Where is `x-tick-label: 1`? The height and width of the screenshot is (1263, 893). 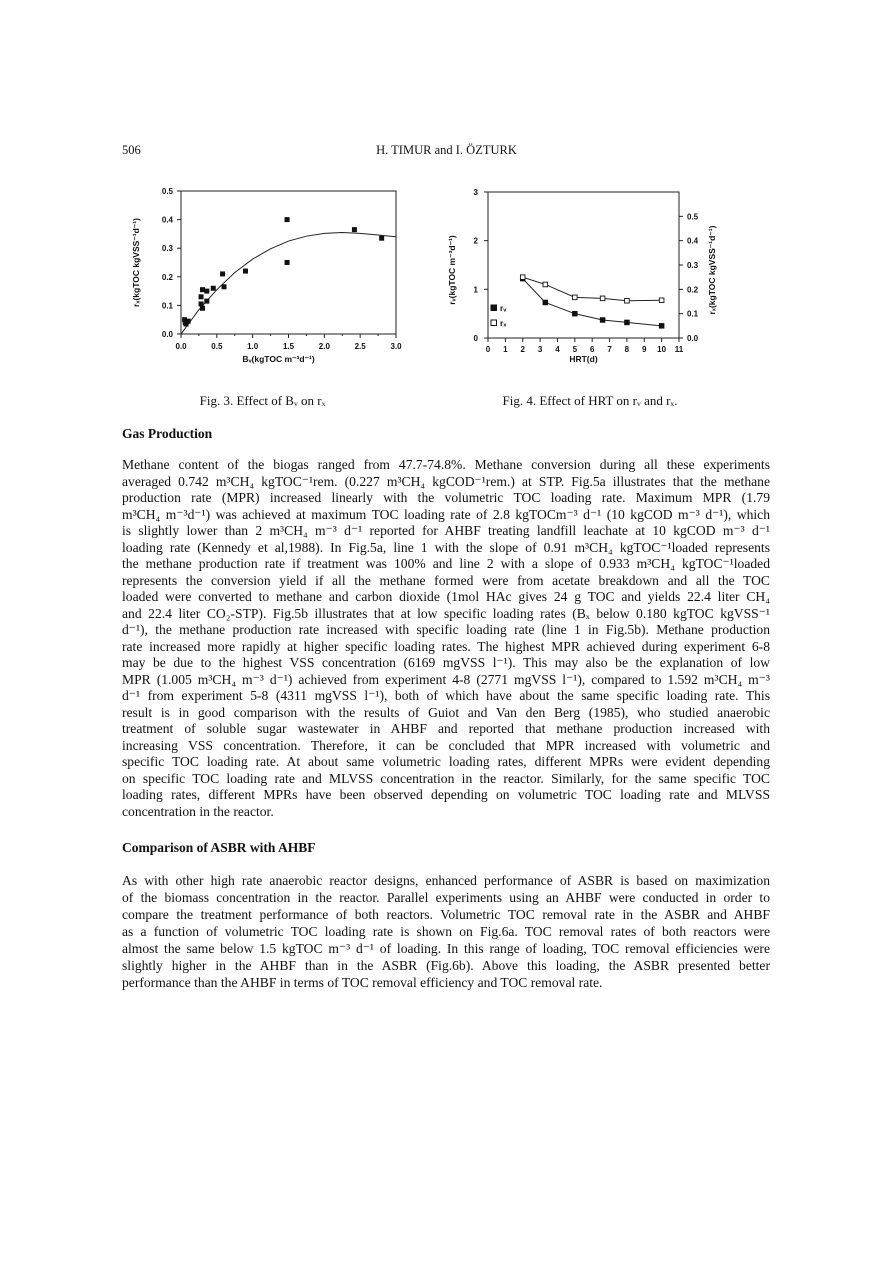
x-tick-label: 1 is located at coordinates (505, 349).